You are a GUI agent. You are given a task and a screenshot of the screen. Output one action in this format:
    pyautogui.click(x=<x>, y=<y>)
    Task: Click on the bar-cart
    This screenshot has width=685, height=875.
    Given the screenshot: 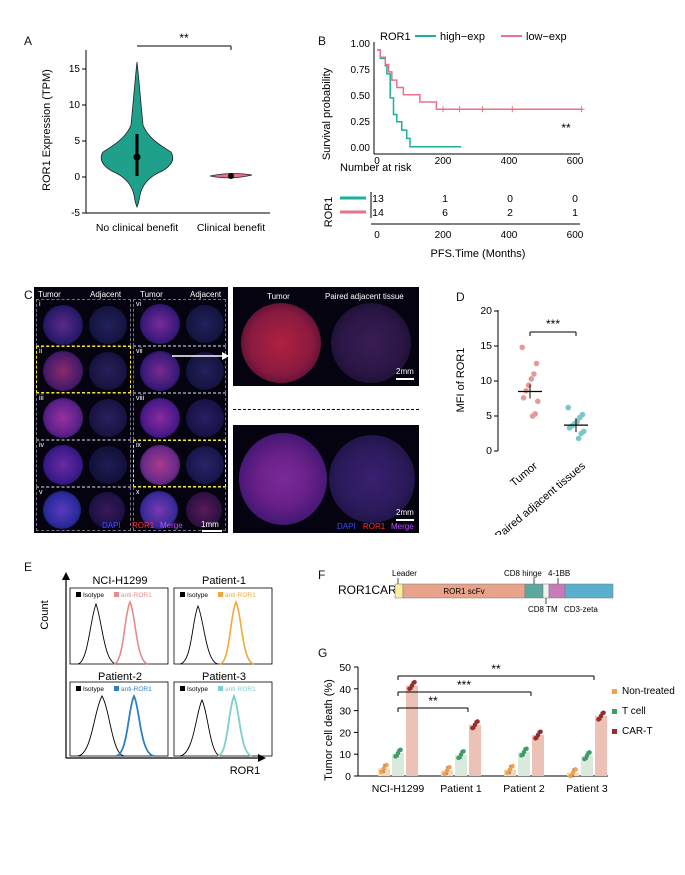 What is the action you would take?
    pyautogui.click(x=538, y=755)
    